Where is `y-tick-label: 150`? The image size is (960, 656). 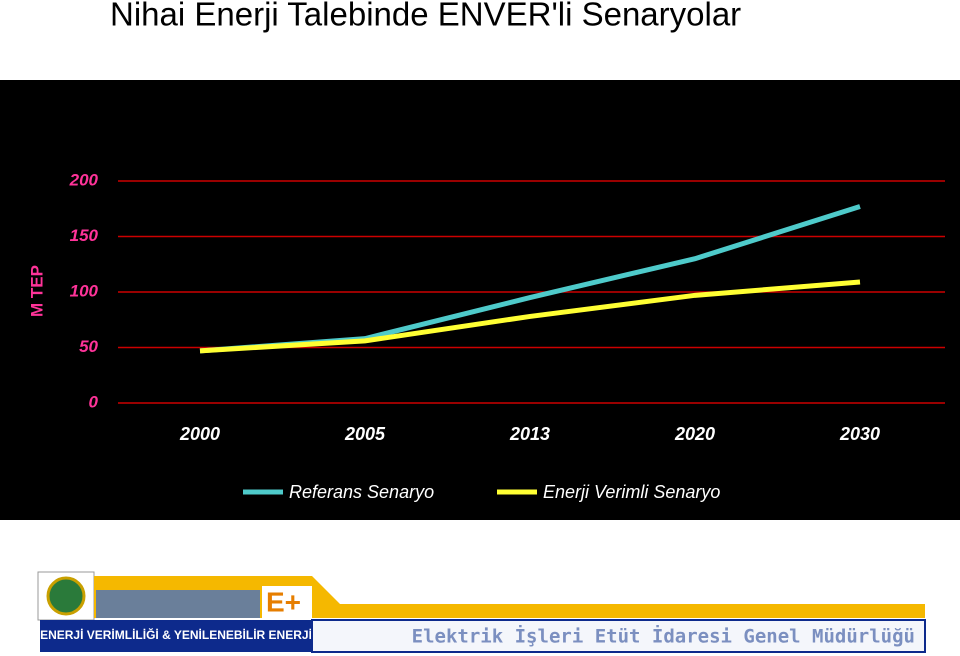
y-tick-label: 150 is located at coordinates (84, 235).